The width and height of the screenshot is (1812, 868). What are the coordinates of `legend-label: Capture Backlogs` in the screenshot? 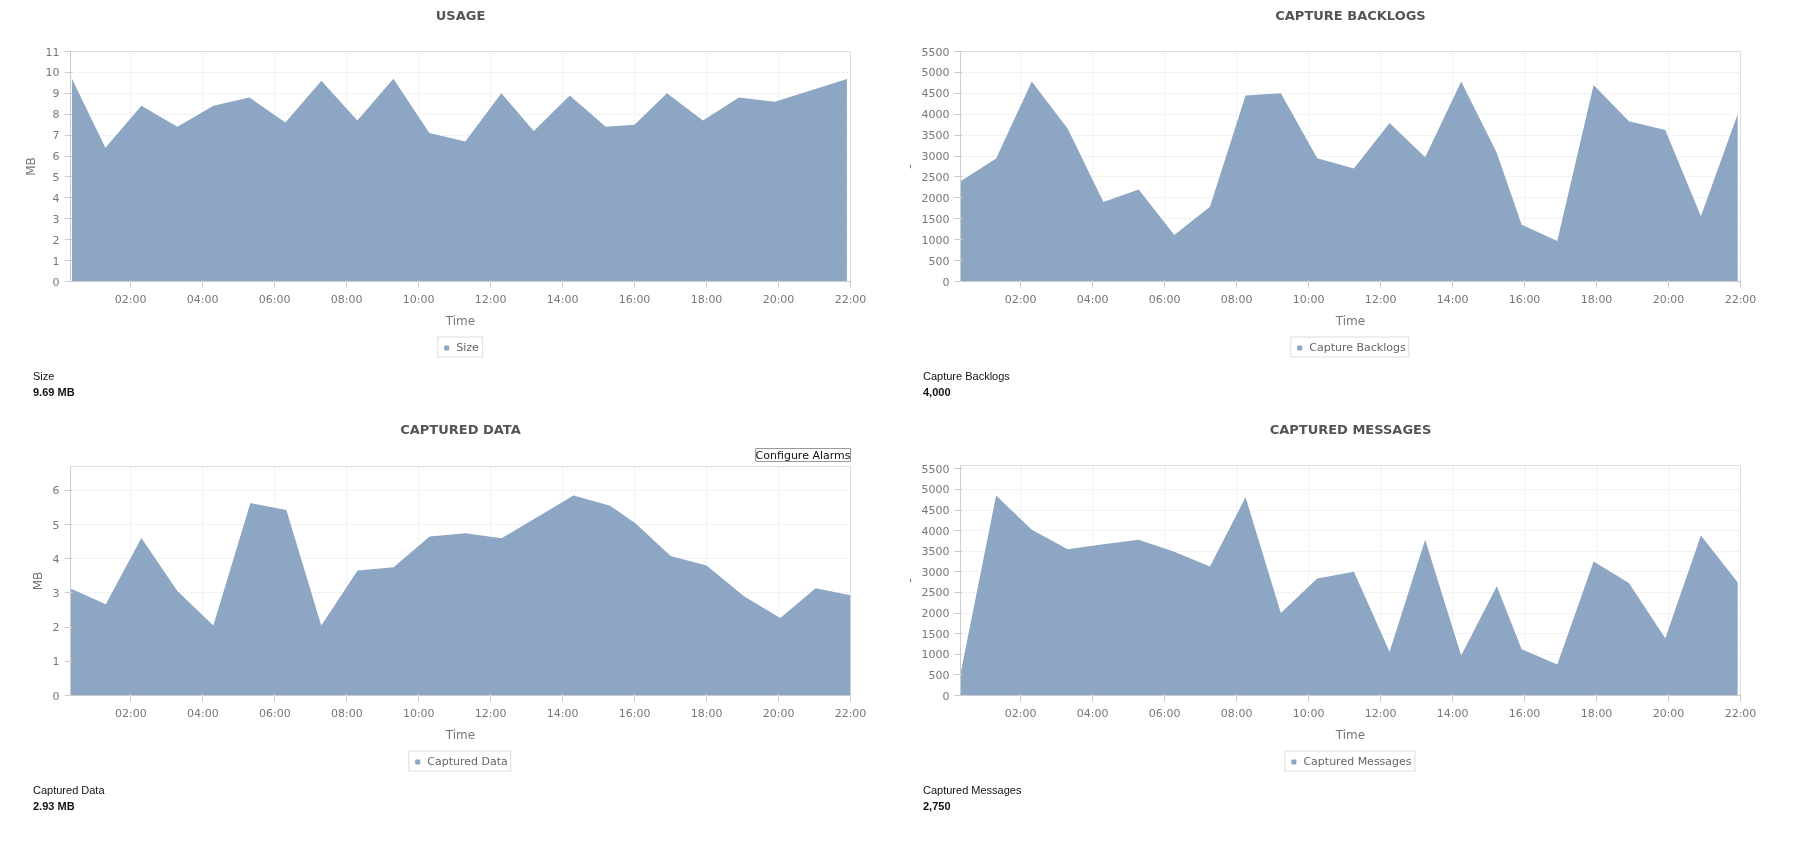 It's located at (1357, 347).